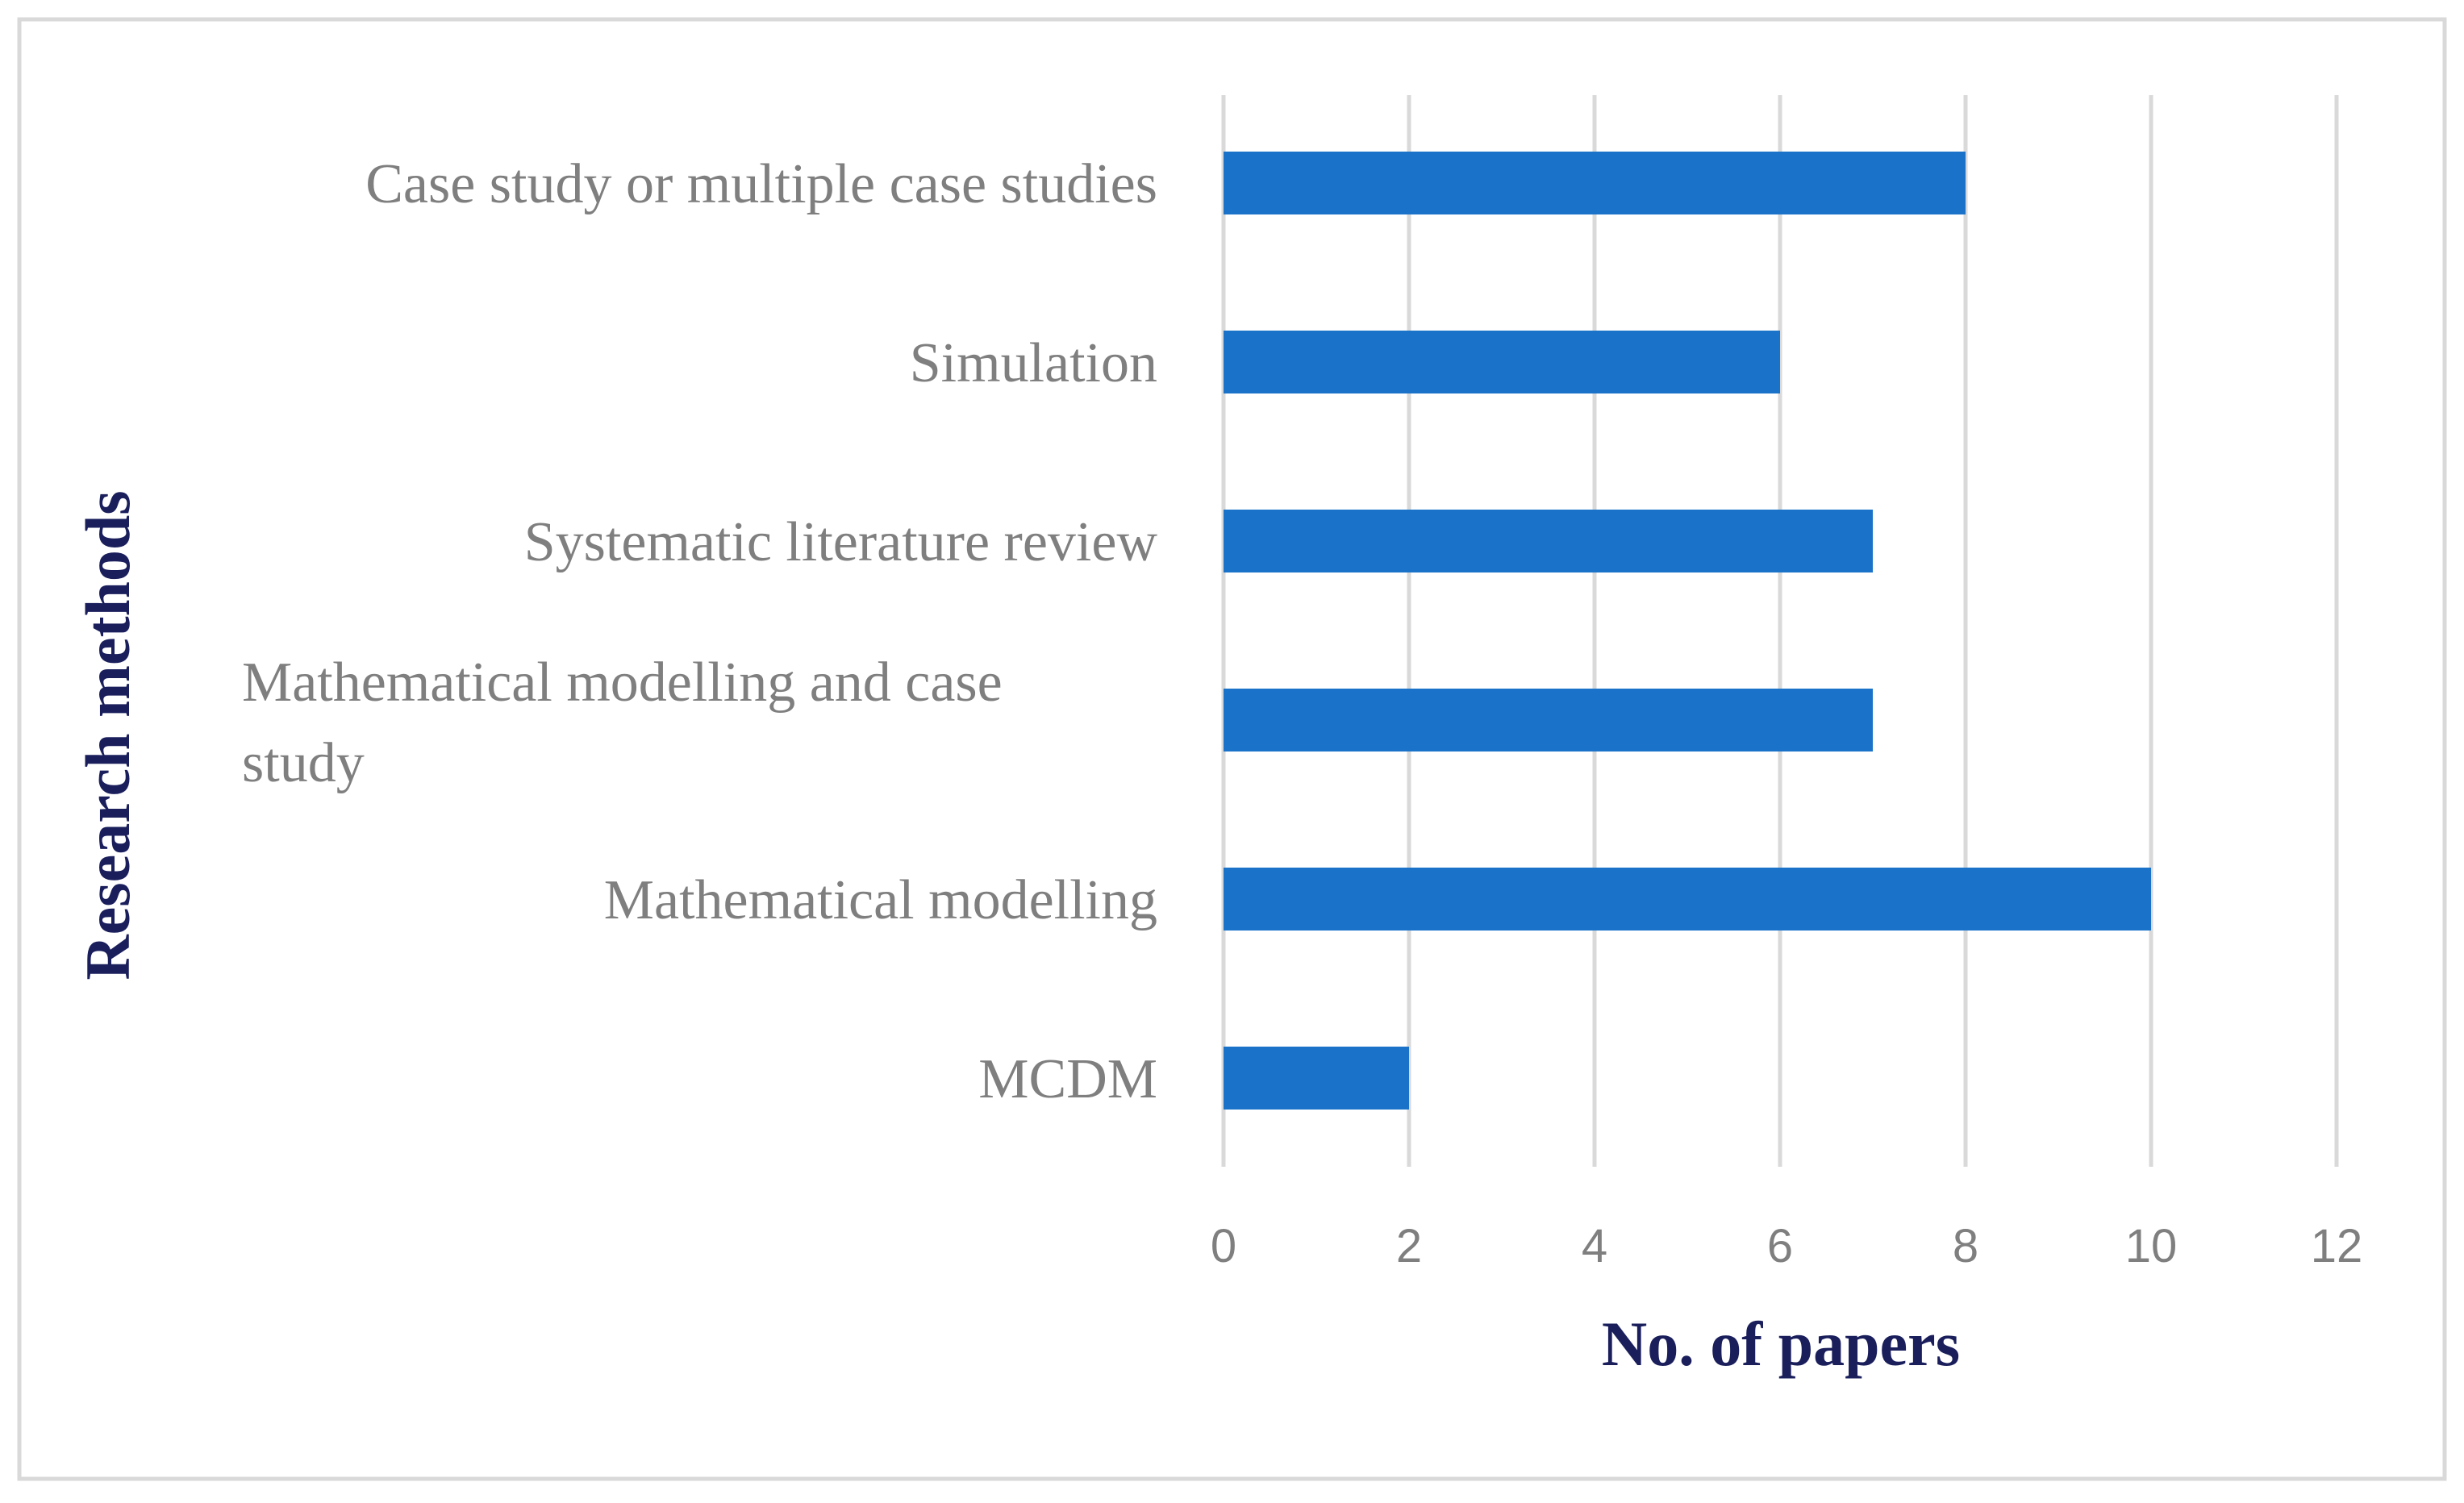  What do you see at coordinates (1594, 1246) in the screenshot?
I see `x-tick-label: 4` at bounding box center [1594, 1246].